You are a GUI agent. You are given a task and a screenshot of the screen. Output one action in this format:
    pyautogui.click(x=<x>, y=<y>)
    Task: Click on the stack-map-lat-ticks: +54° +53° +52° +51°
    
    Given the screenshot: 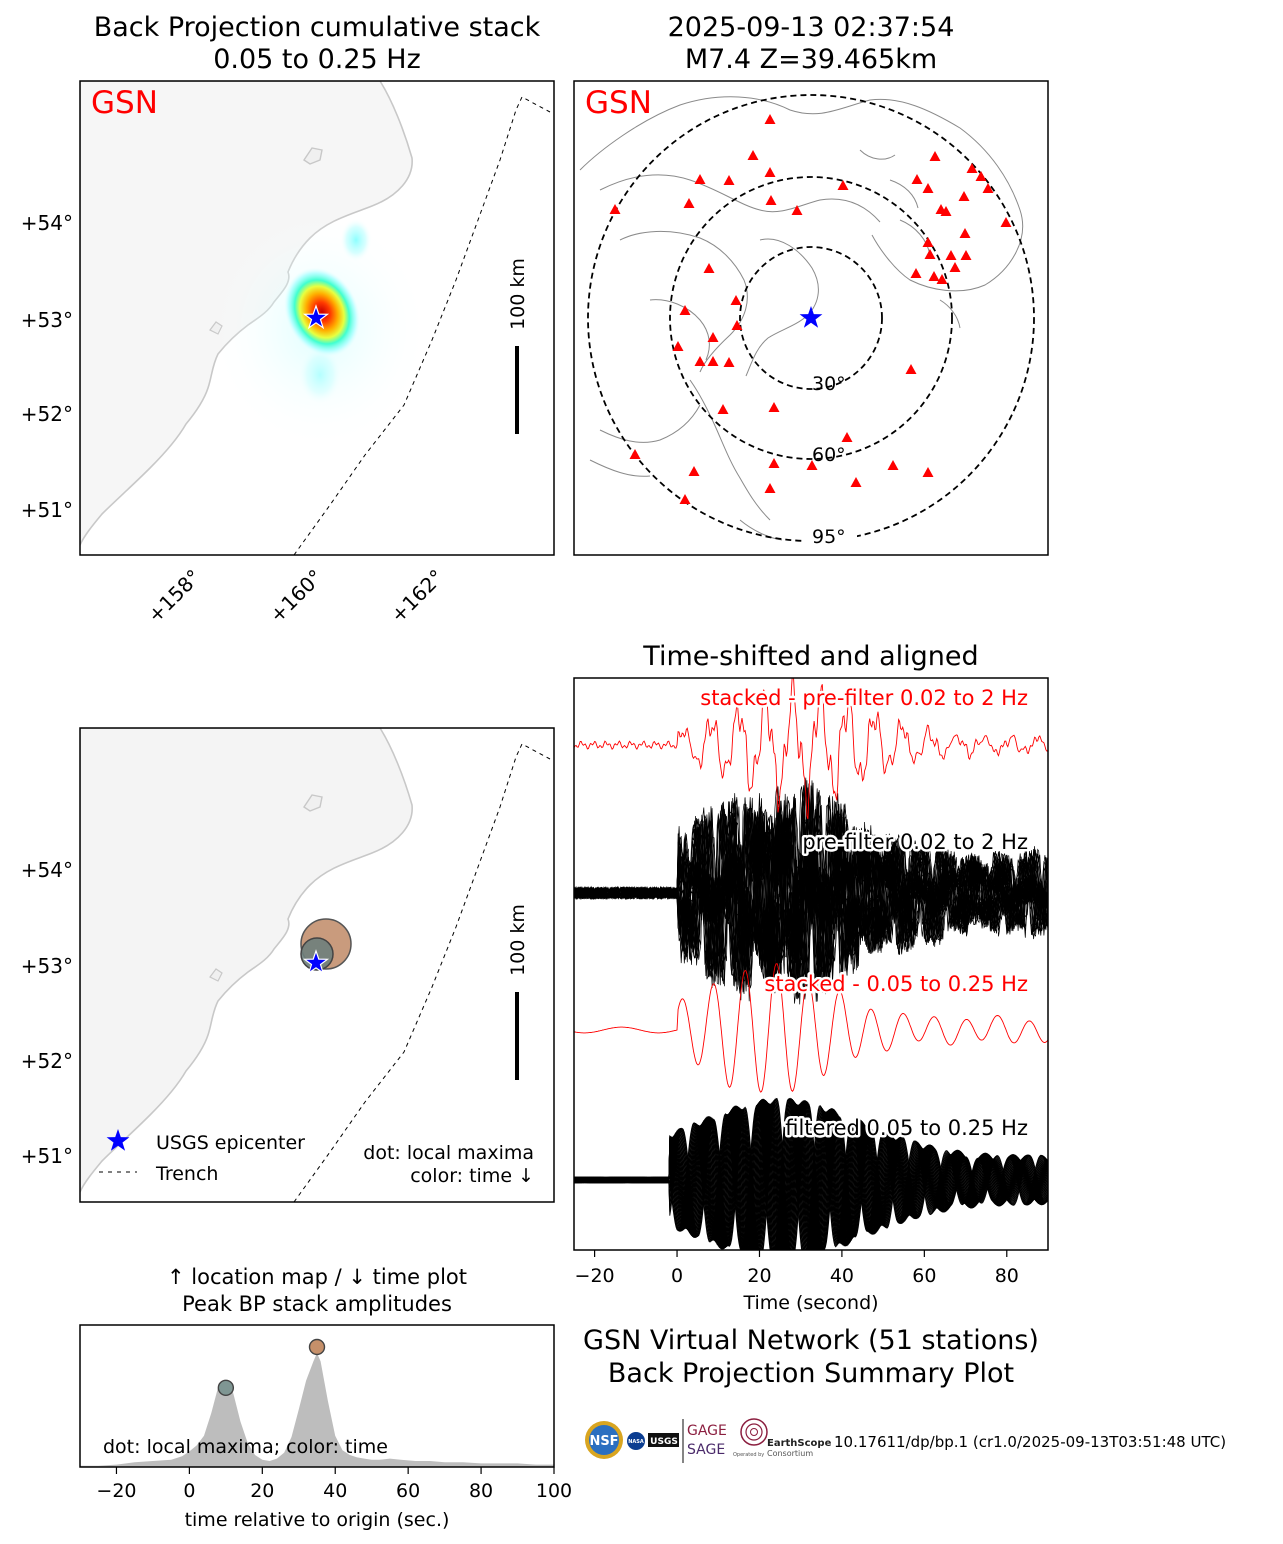 What is the action you would take?
    pyautogui.click(x=47, y=366)
    